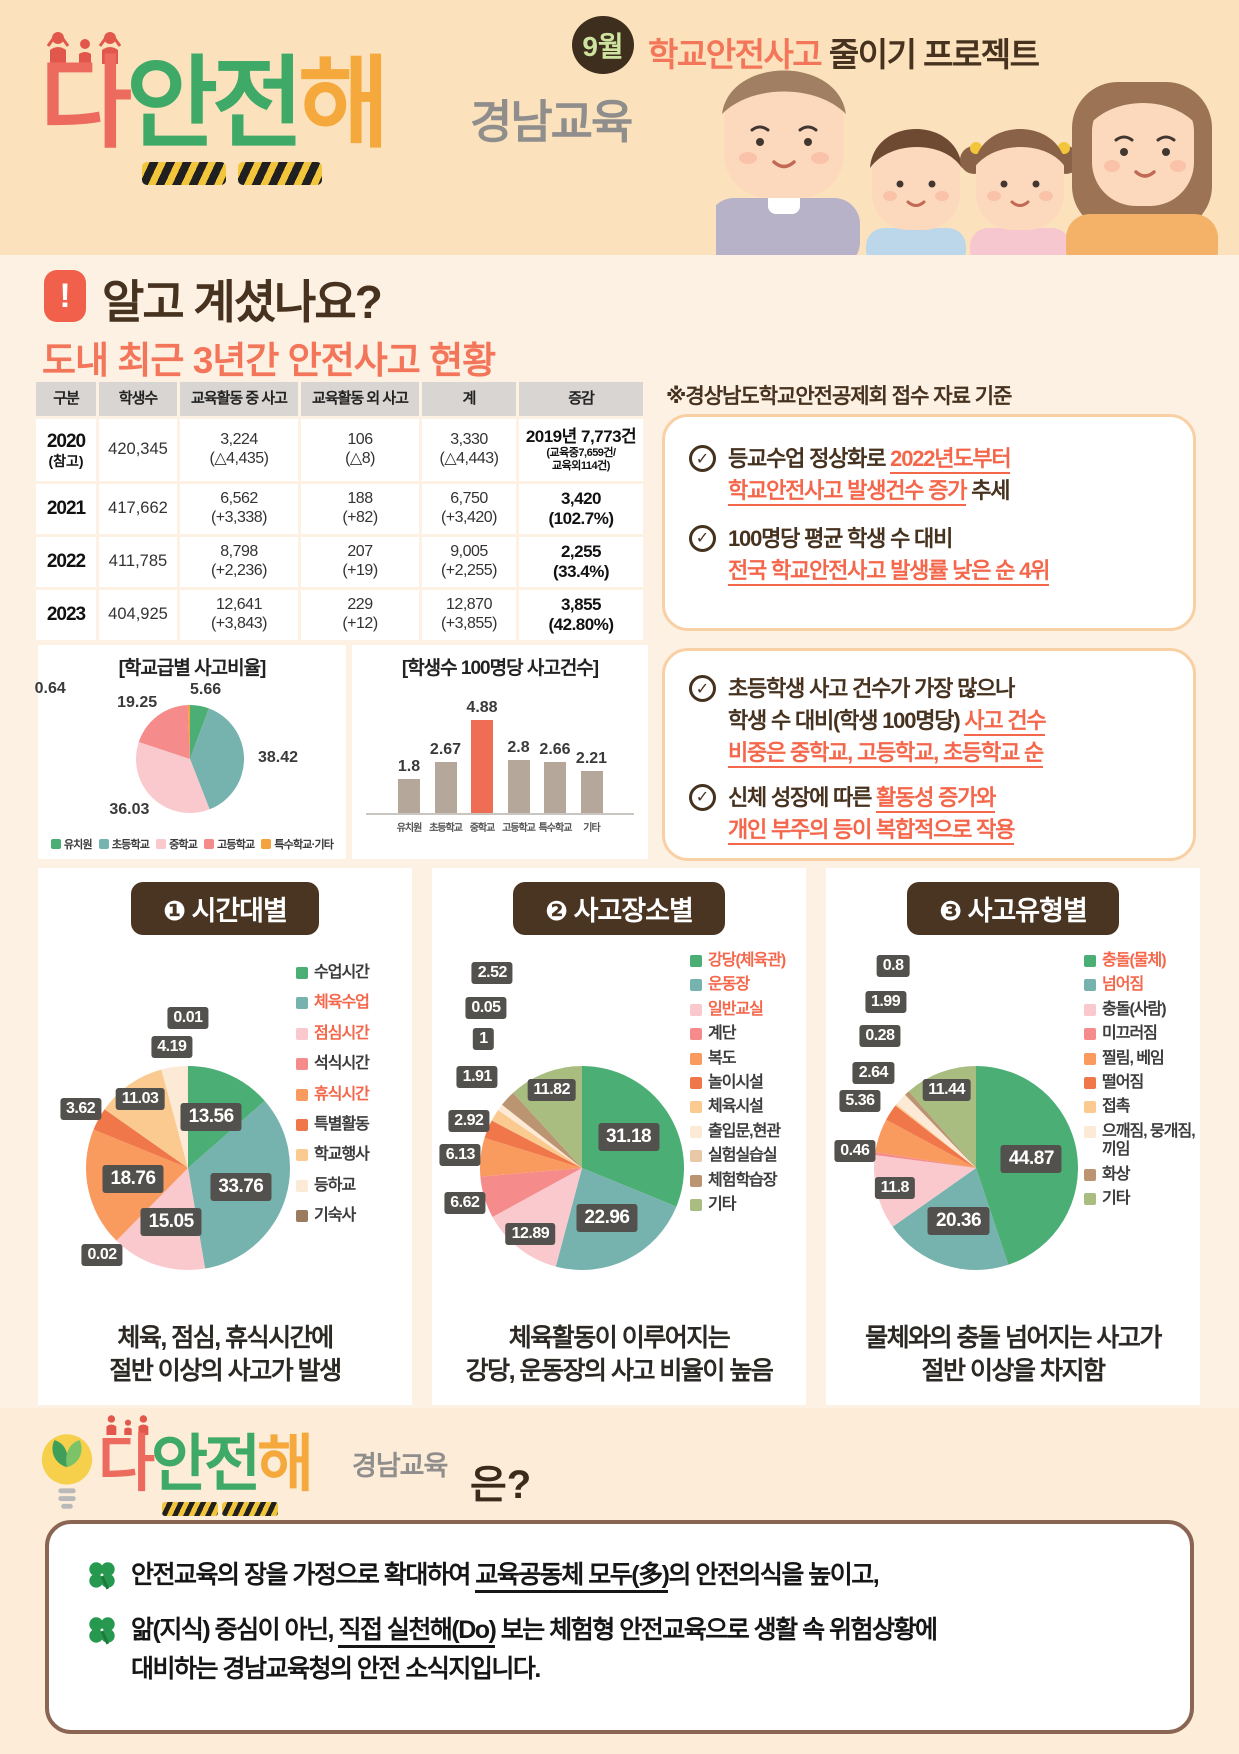 This screenshot has height=1754, width=1239. Describe the element at coordinates (258, 104) in the screenshot. I see `logo-char: 전` at that location.